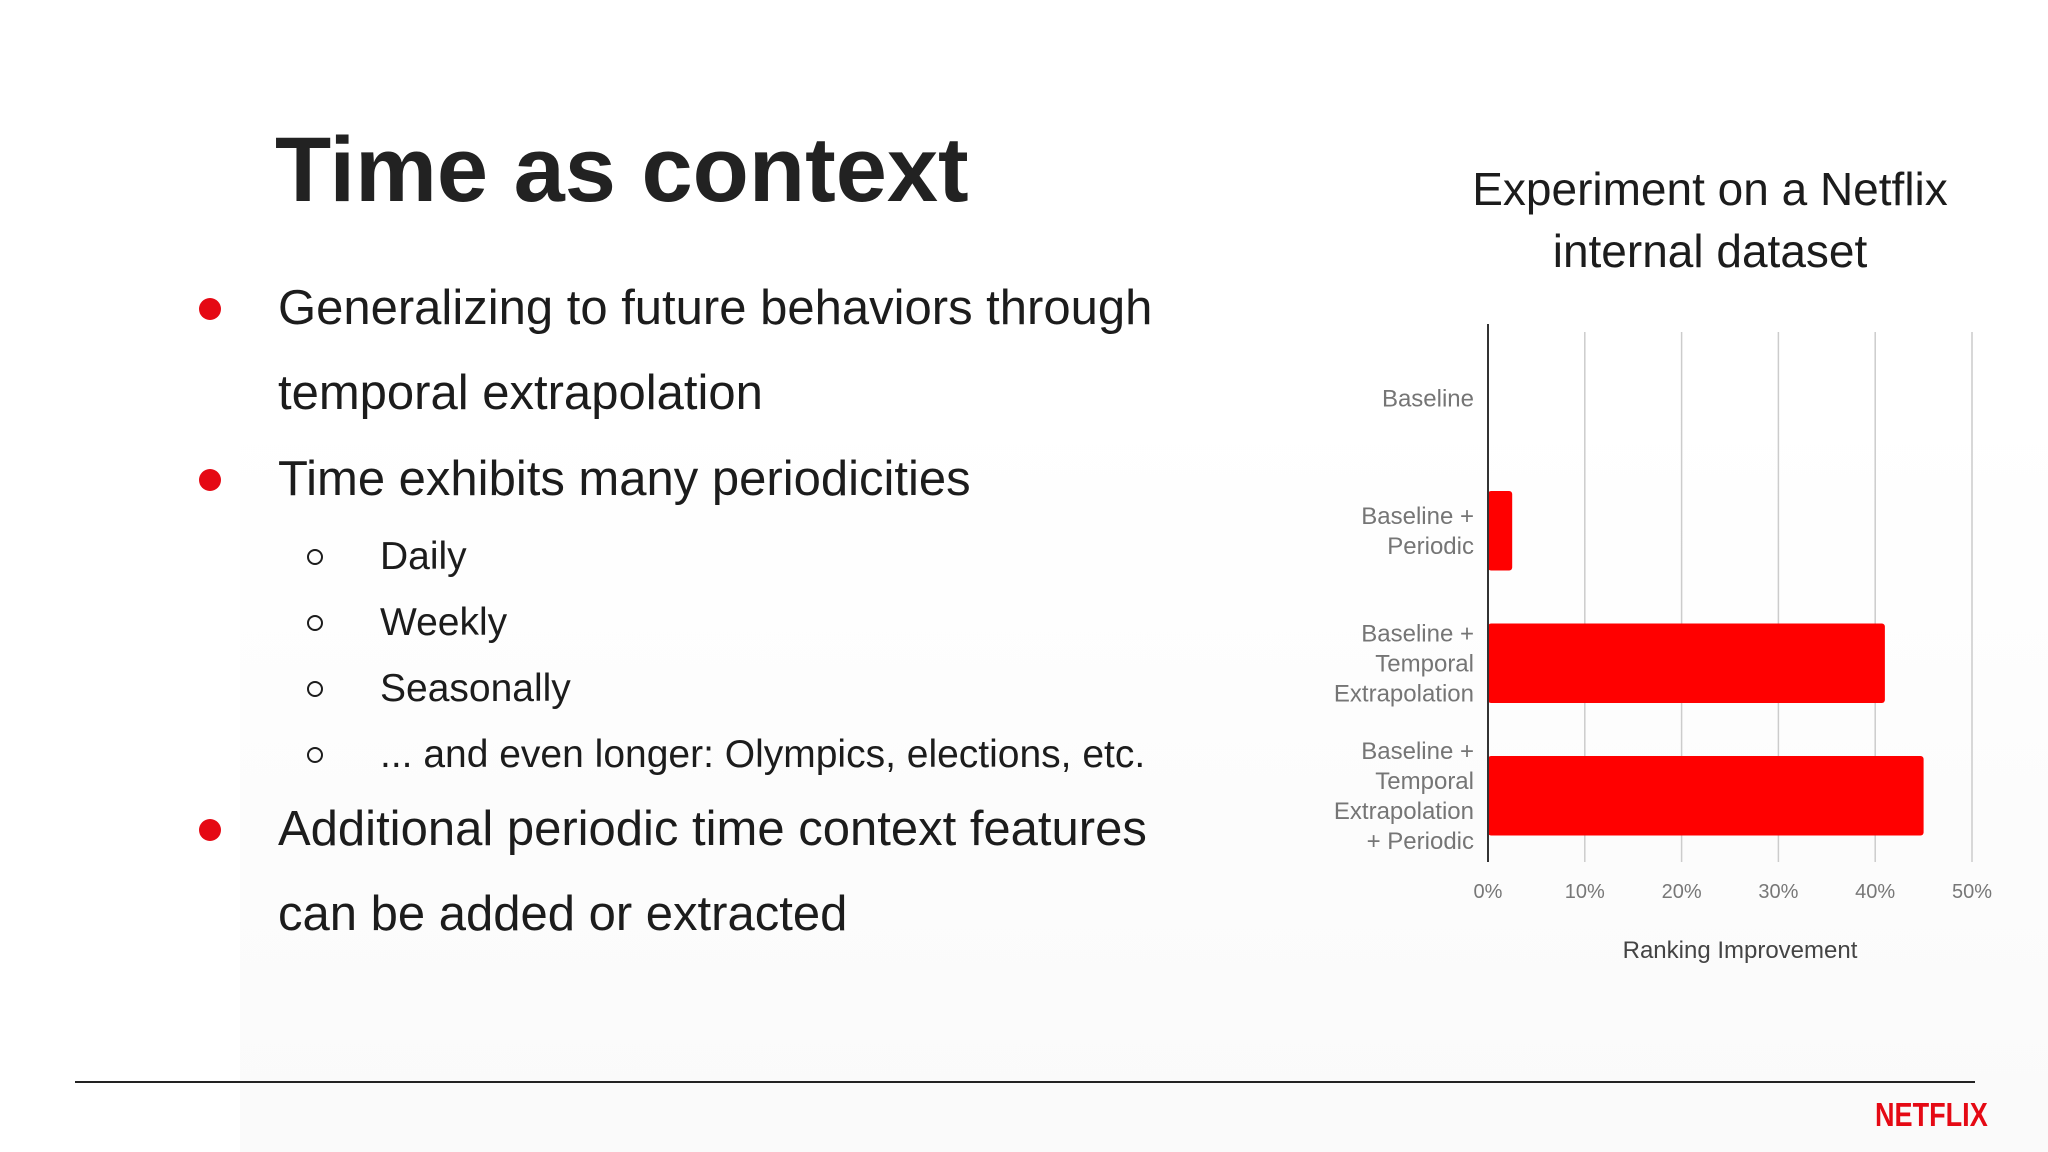 This screenshot has height=1152, width=2048. Describe the element at coordinates (1710, 251) in the screenshot. I see `chart-title-line: internal dataset` at that location.